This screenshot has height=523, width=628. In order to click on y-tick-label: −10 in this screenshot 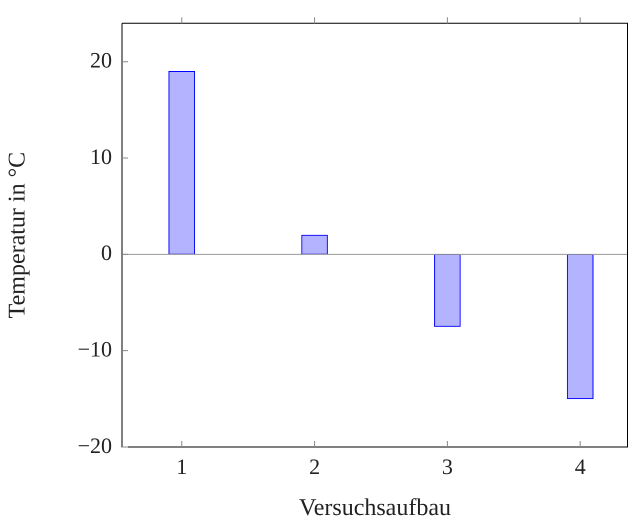, I will do `click(95, 349)`.